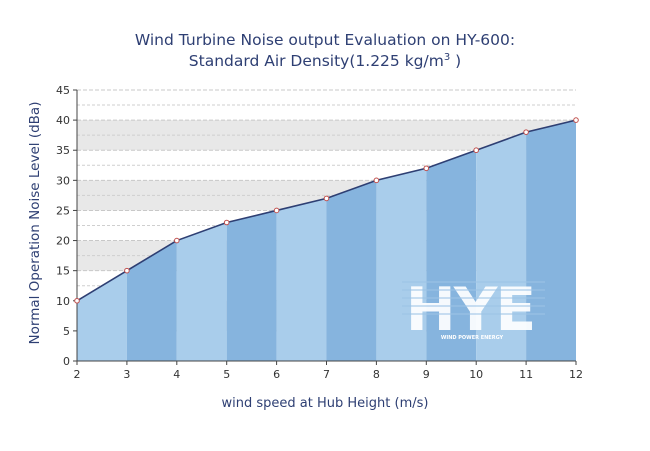  What do you see at coordinates (576, 374) in the screenshot?
I see `x-tick-label: 12` at bounding box center [576, 374].